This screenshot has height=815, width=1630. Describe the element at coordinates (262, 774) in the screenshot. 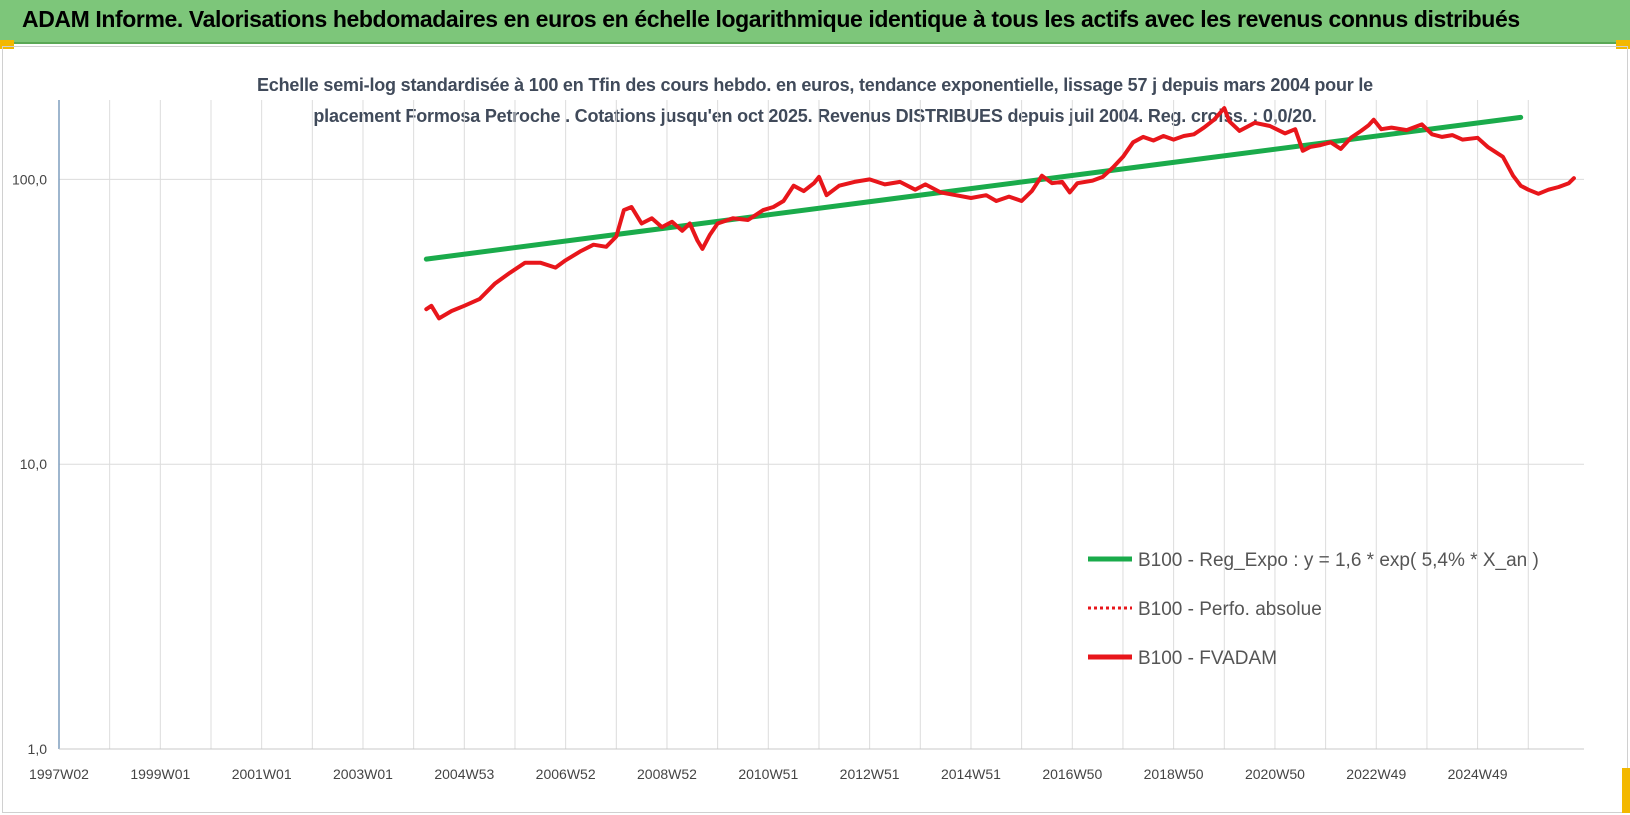

I see `x-tick-label: 2001W01` at that location.